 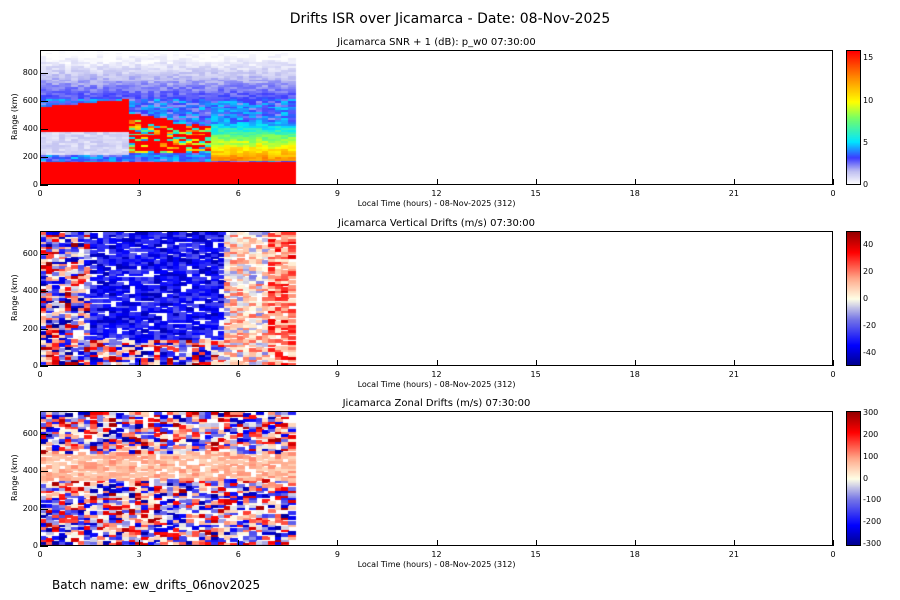 I want to click on colorbar-tick-label: 15, so click(x=868, y=58).